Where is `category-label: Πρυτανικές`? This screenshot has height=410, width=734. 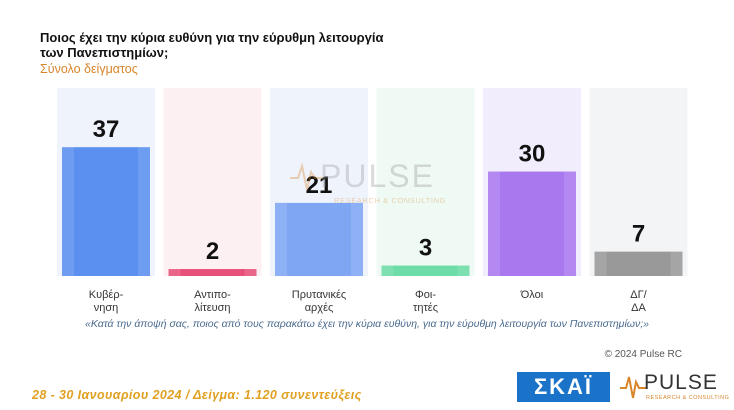 category-label: Πρυτανικές is located at coordinates (319, 295).